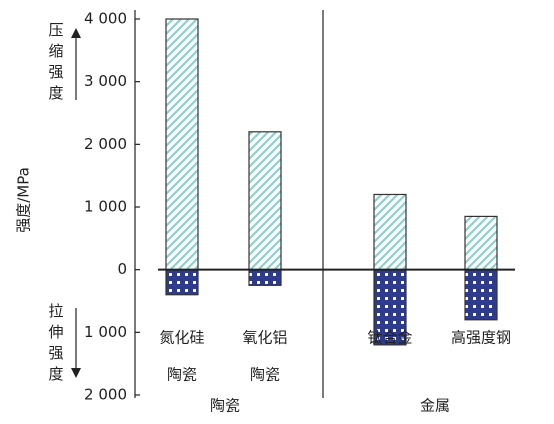 The height and width of the screenshot is (424, 554). I want to click on annotation: 拉伸强度, so click(56, 345).